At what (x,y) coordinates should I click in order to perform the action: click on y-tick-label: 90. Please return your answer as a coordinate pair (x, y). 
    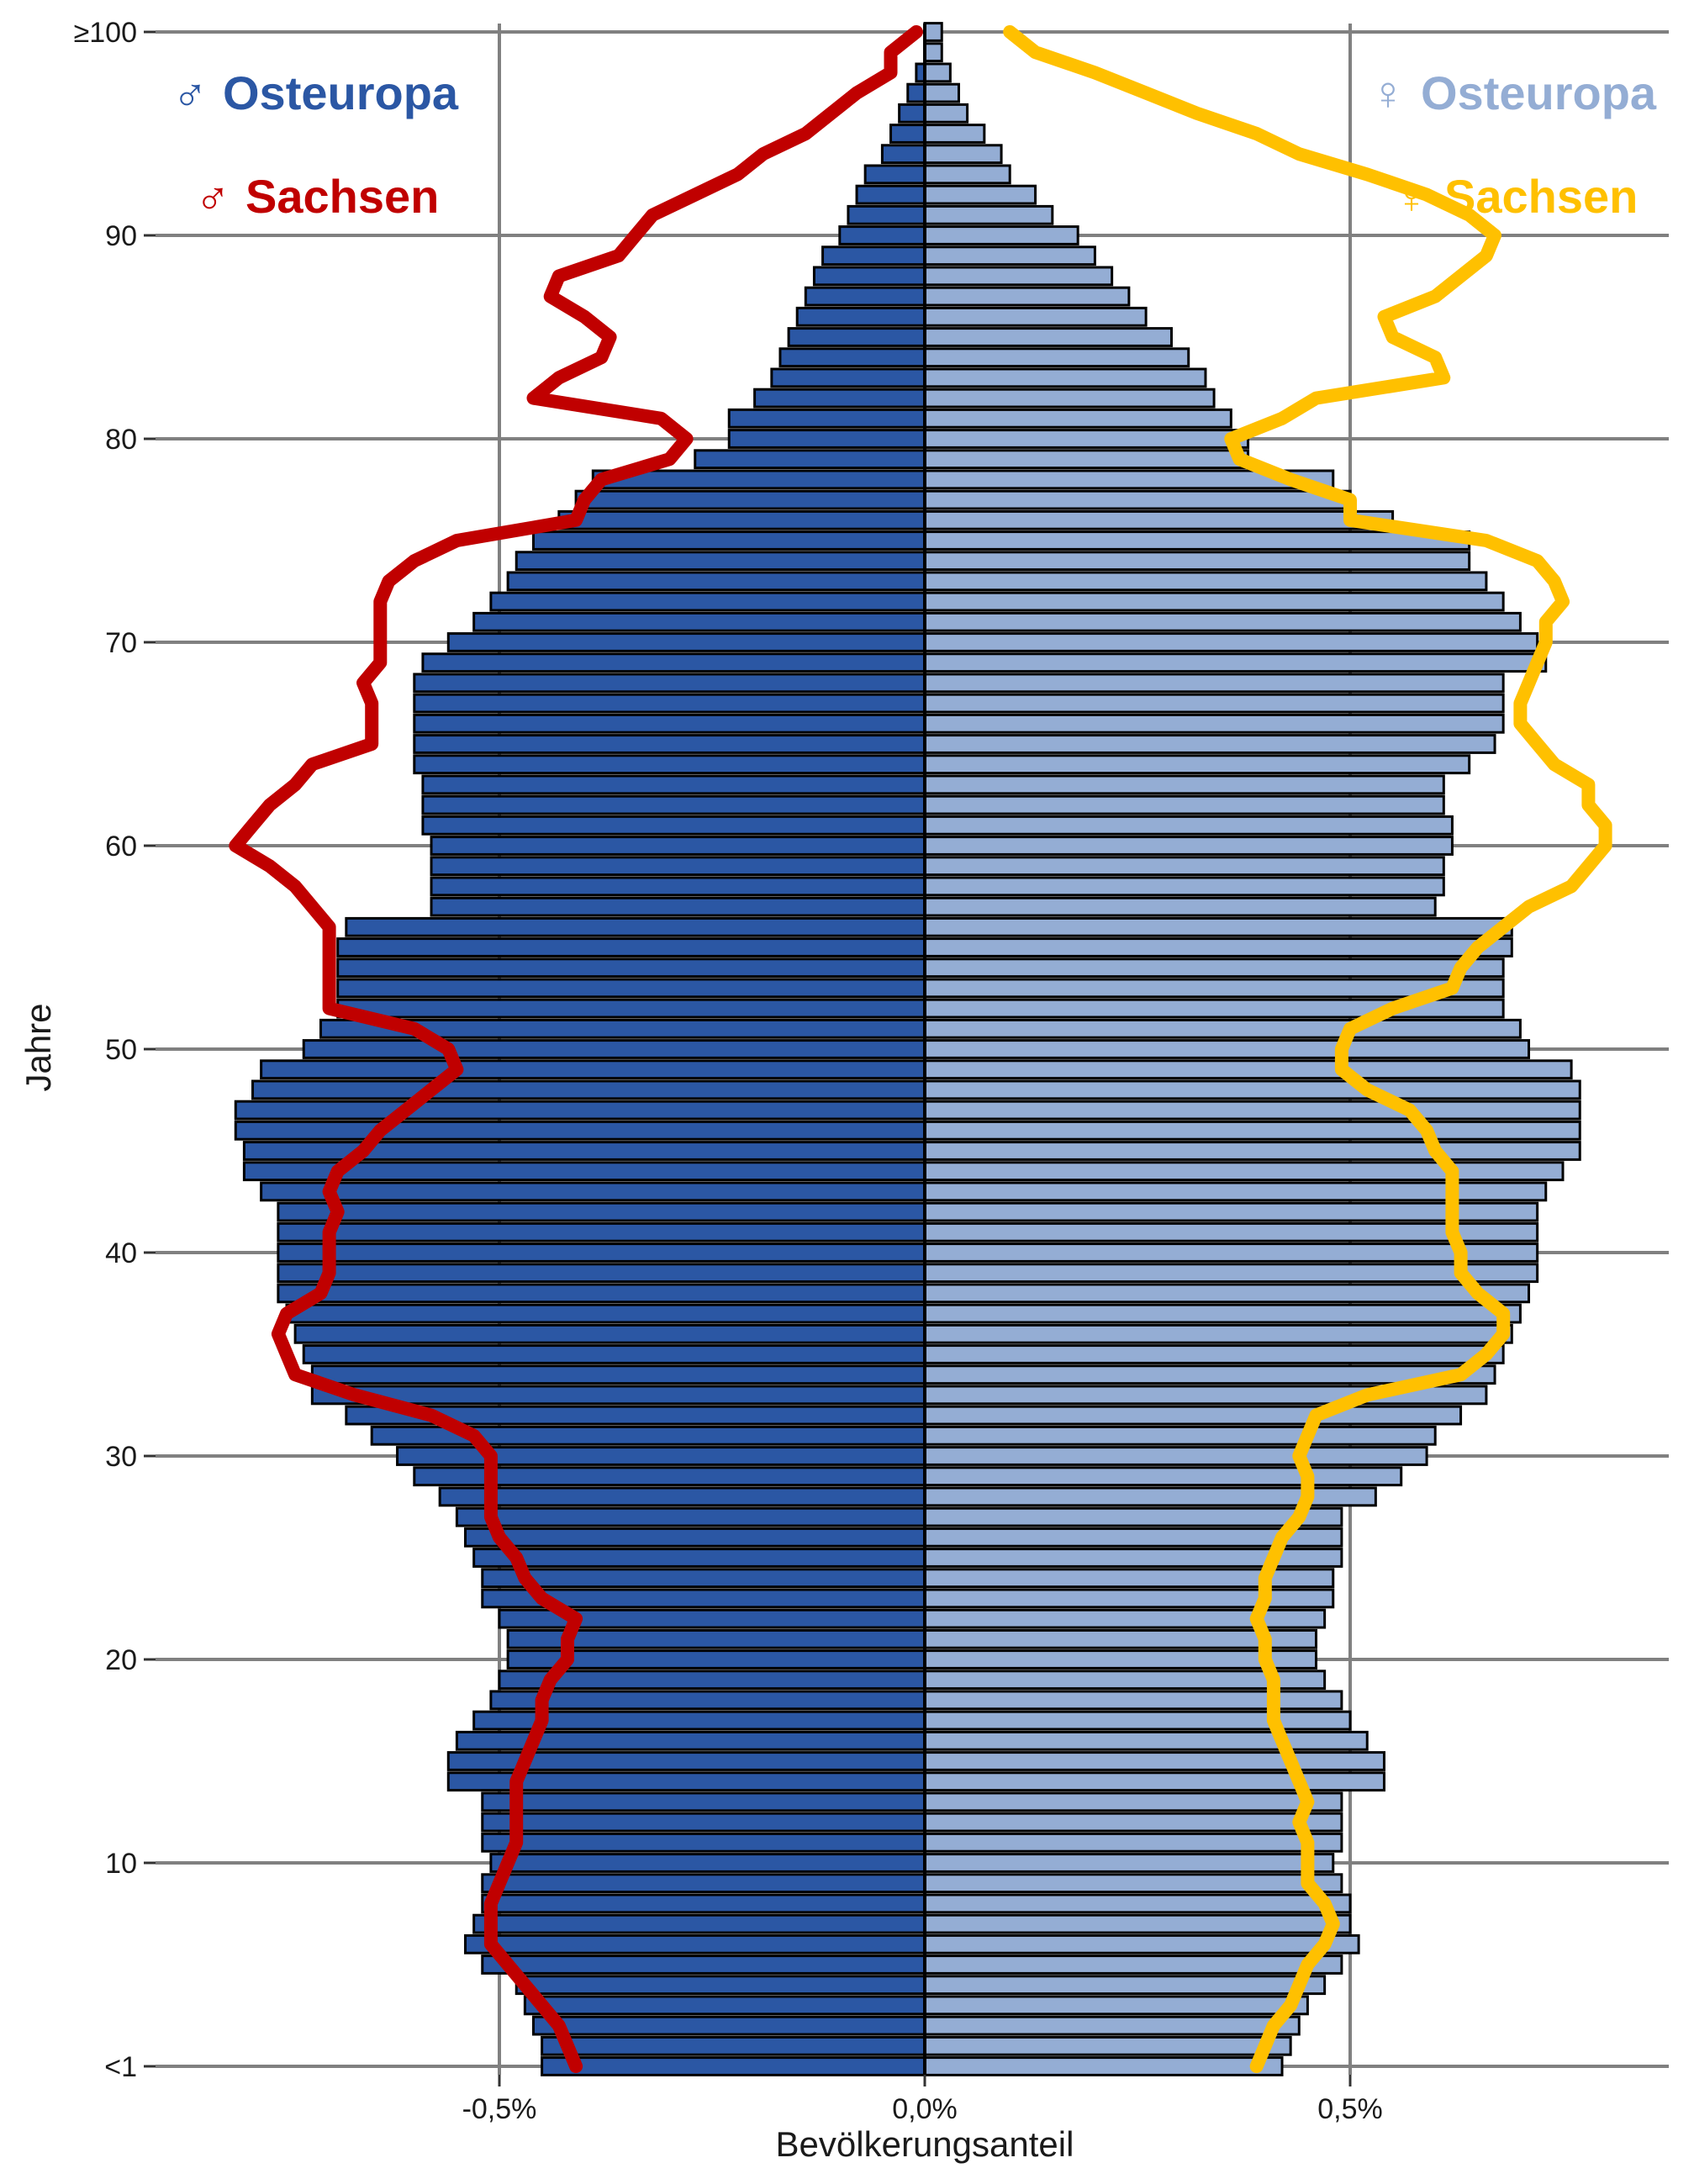
    Looking at the image, I should click on (121, 236).